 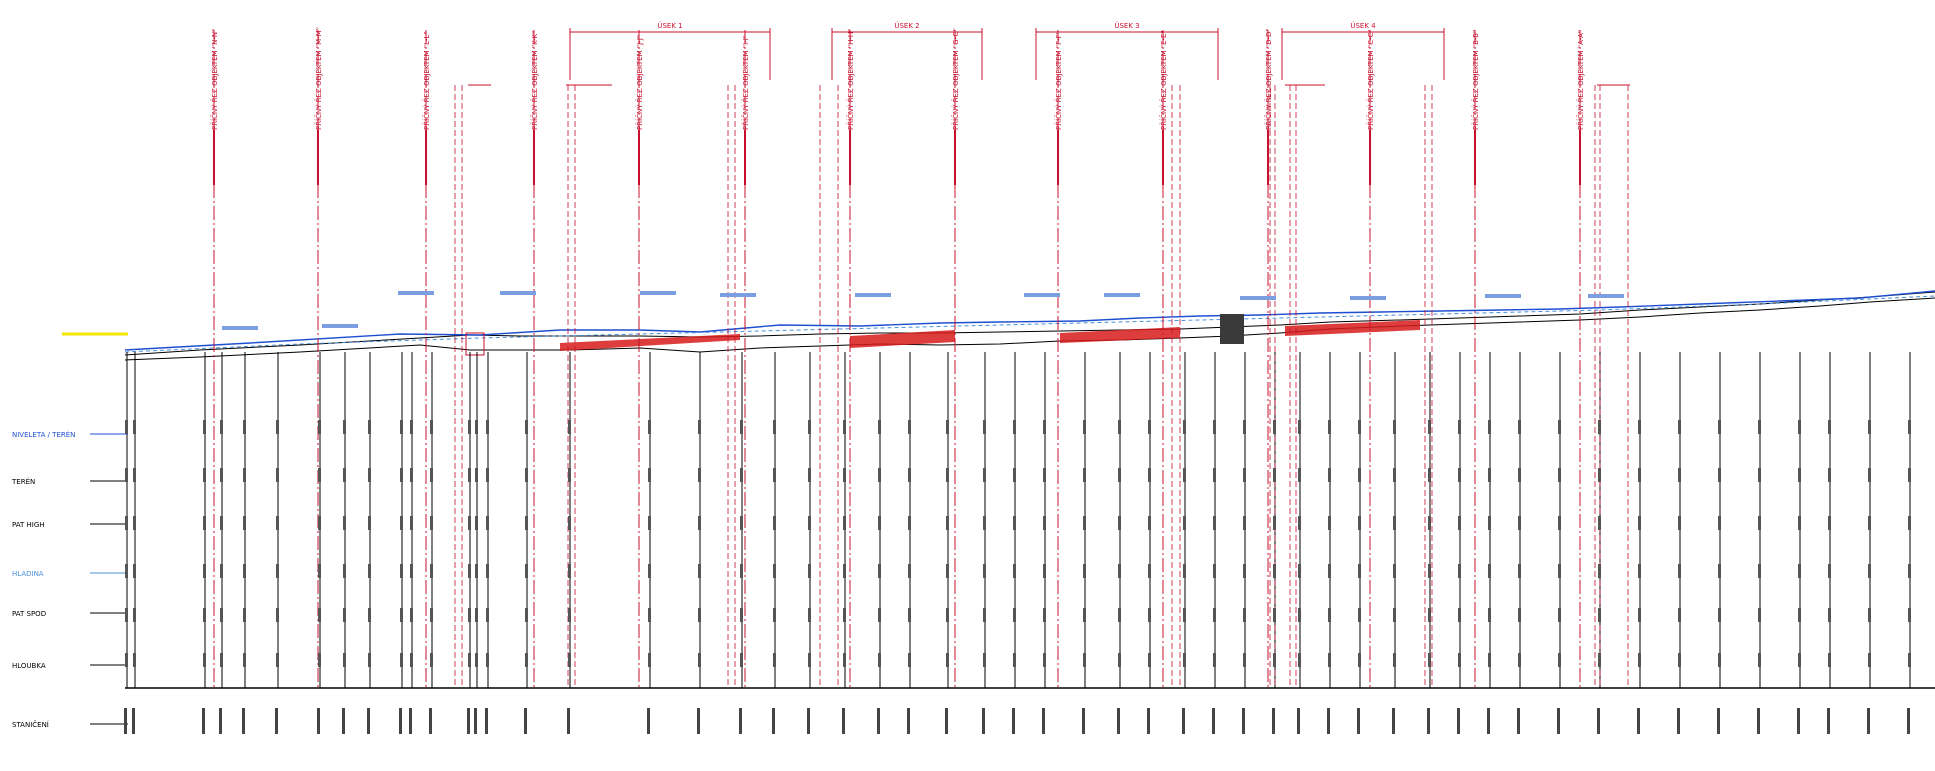 I want to click on blue-level-line, so click(x=1029, y=320).